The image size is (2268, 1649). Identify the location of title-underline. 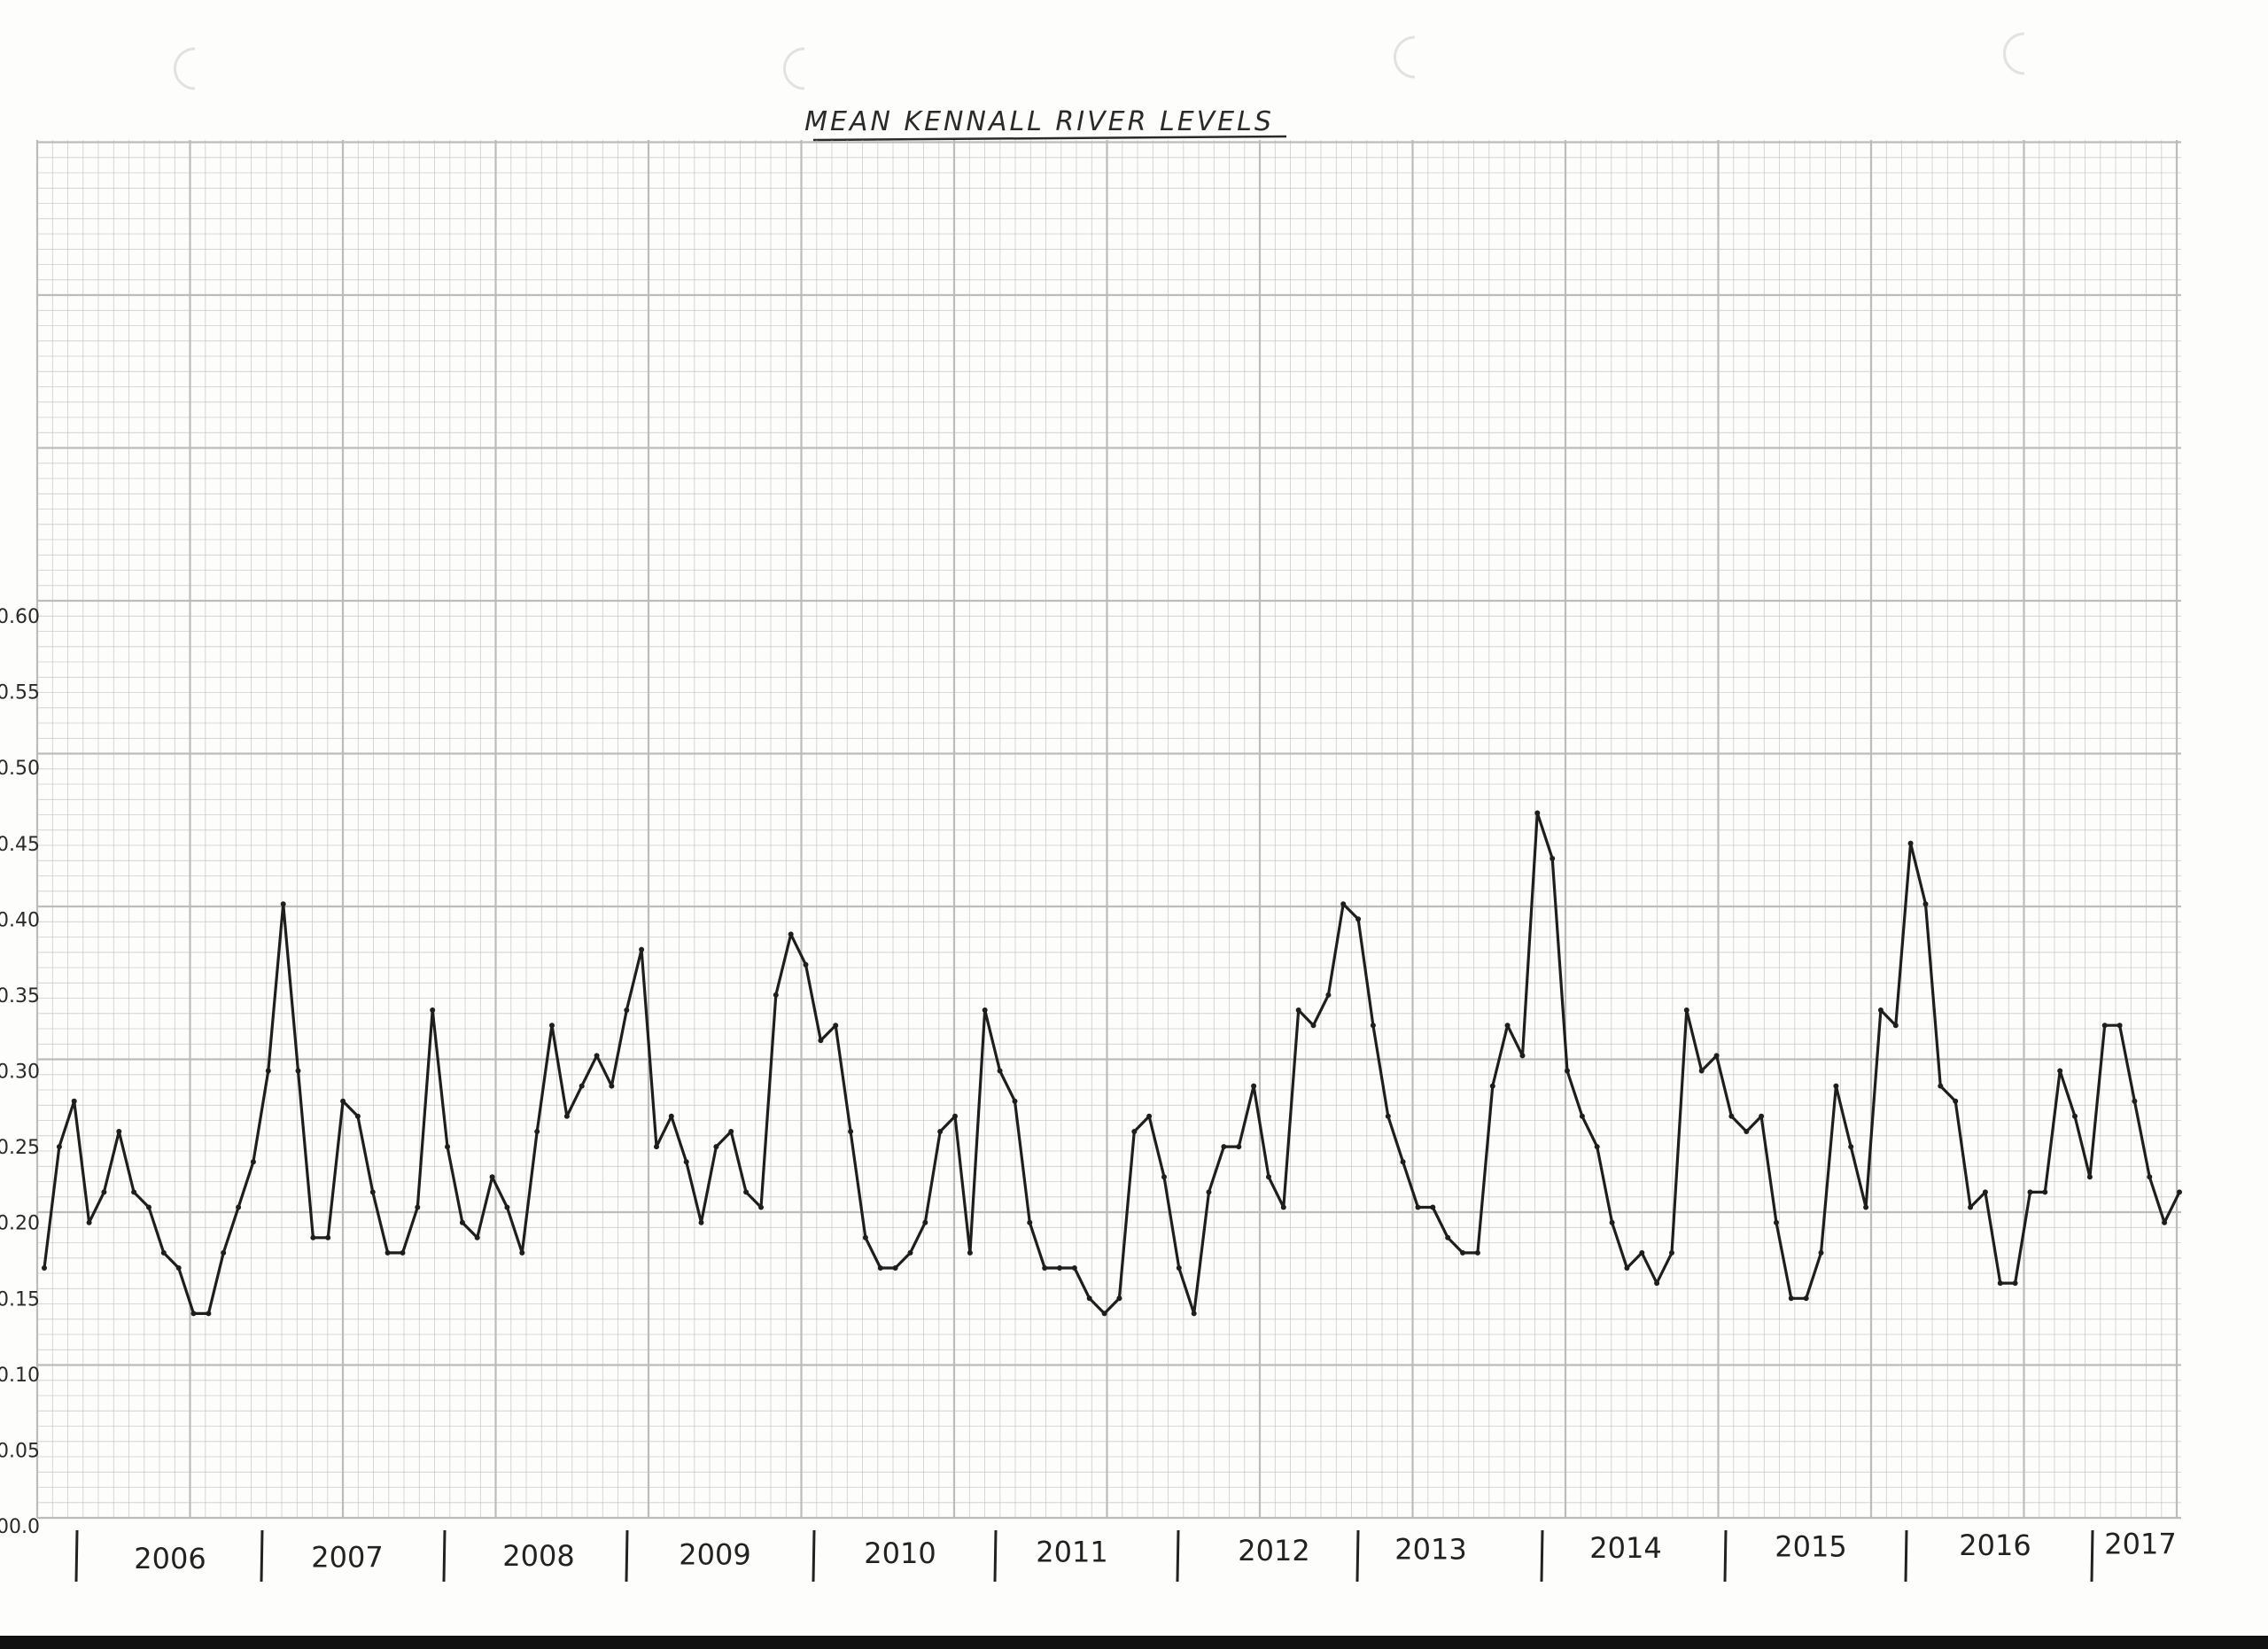
(1049, 138).